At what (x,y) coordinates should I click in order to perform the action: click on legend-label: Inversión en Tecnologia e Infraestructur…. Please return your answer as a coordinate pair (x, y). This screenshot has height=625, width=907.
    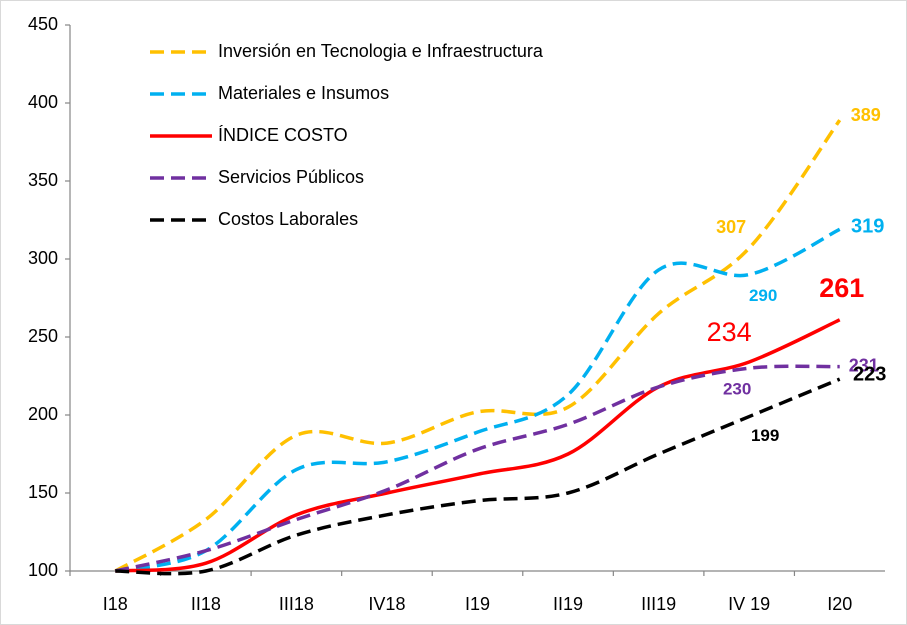
    Looking at the image, I should click on (381, 51).